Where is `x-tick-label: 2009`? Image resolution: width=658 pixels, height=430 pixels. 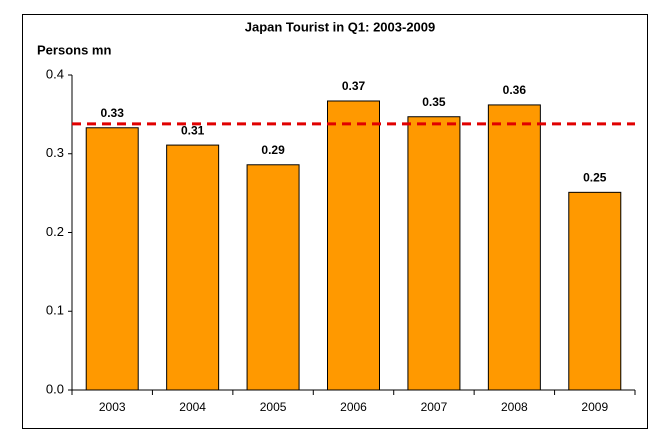
x-tick-label: 2009 is located at coordinates (594, 407).